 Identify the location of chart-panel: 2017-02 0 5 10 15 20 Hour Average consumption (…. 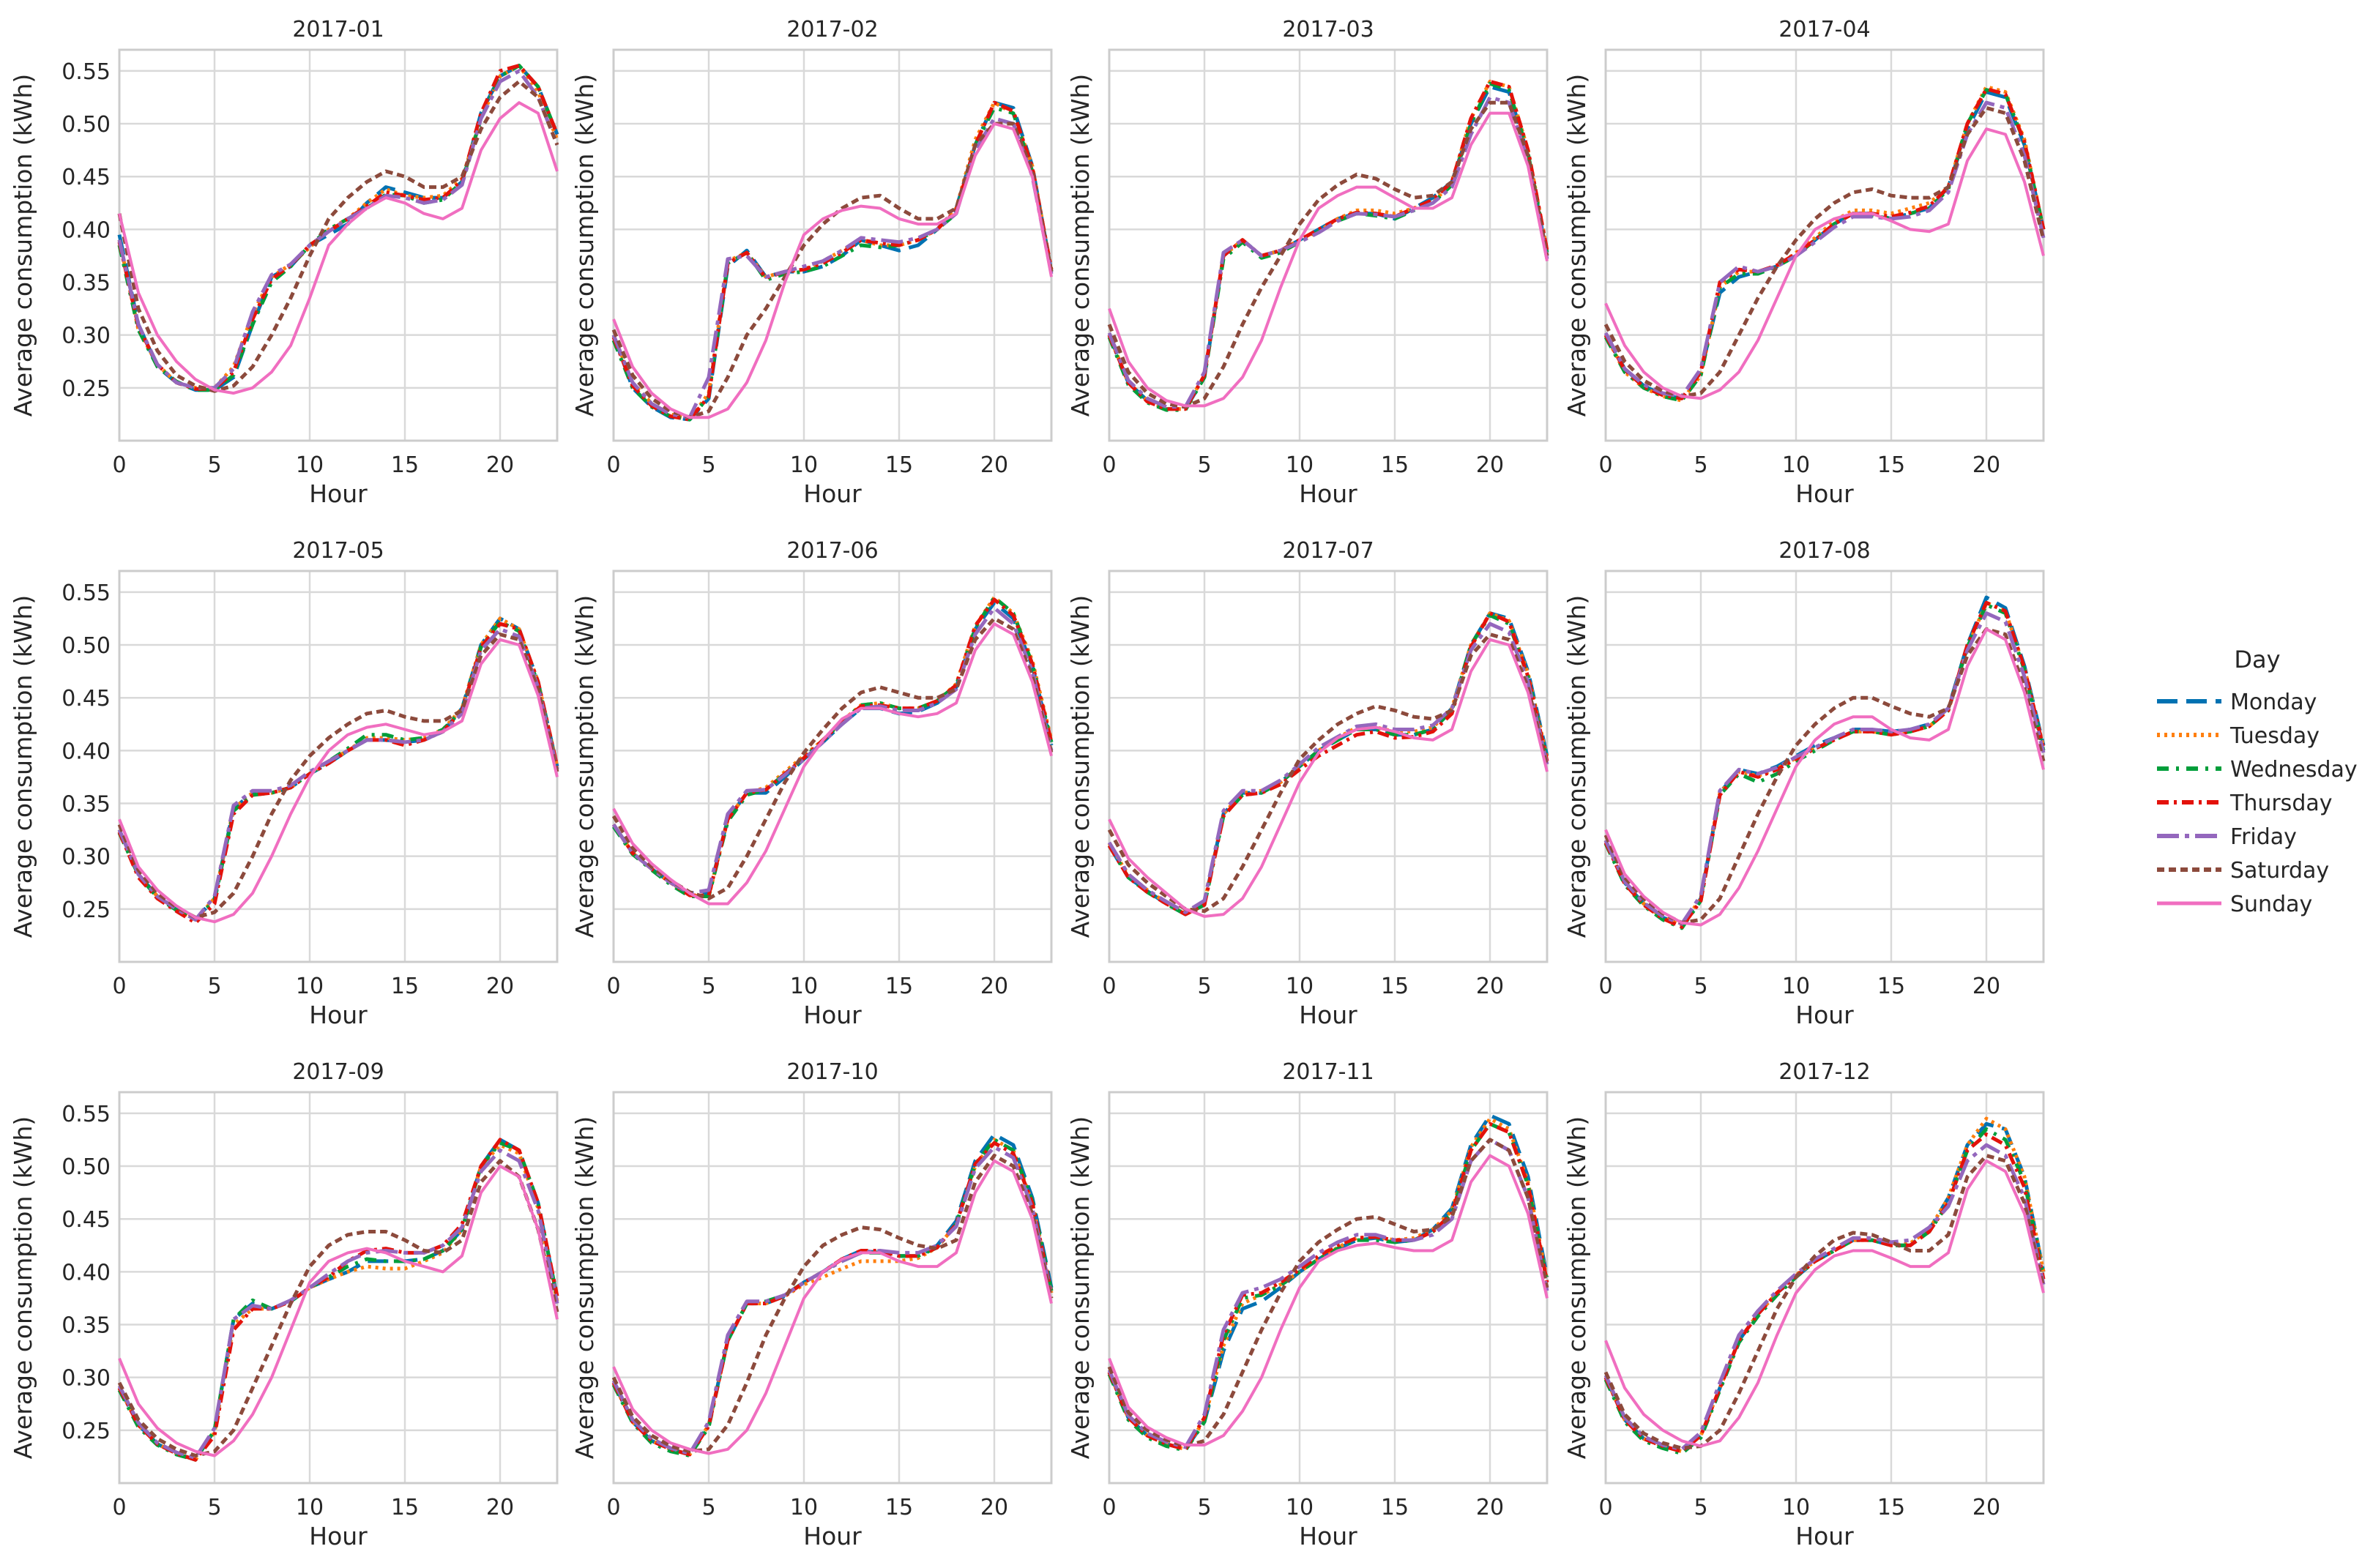
(812, 262).